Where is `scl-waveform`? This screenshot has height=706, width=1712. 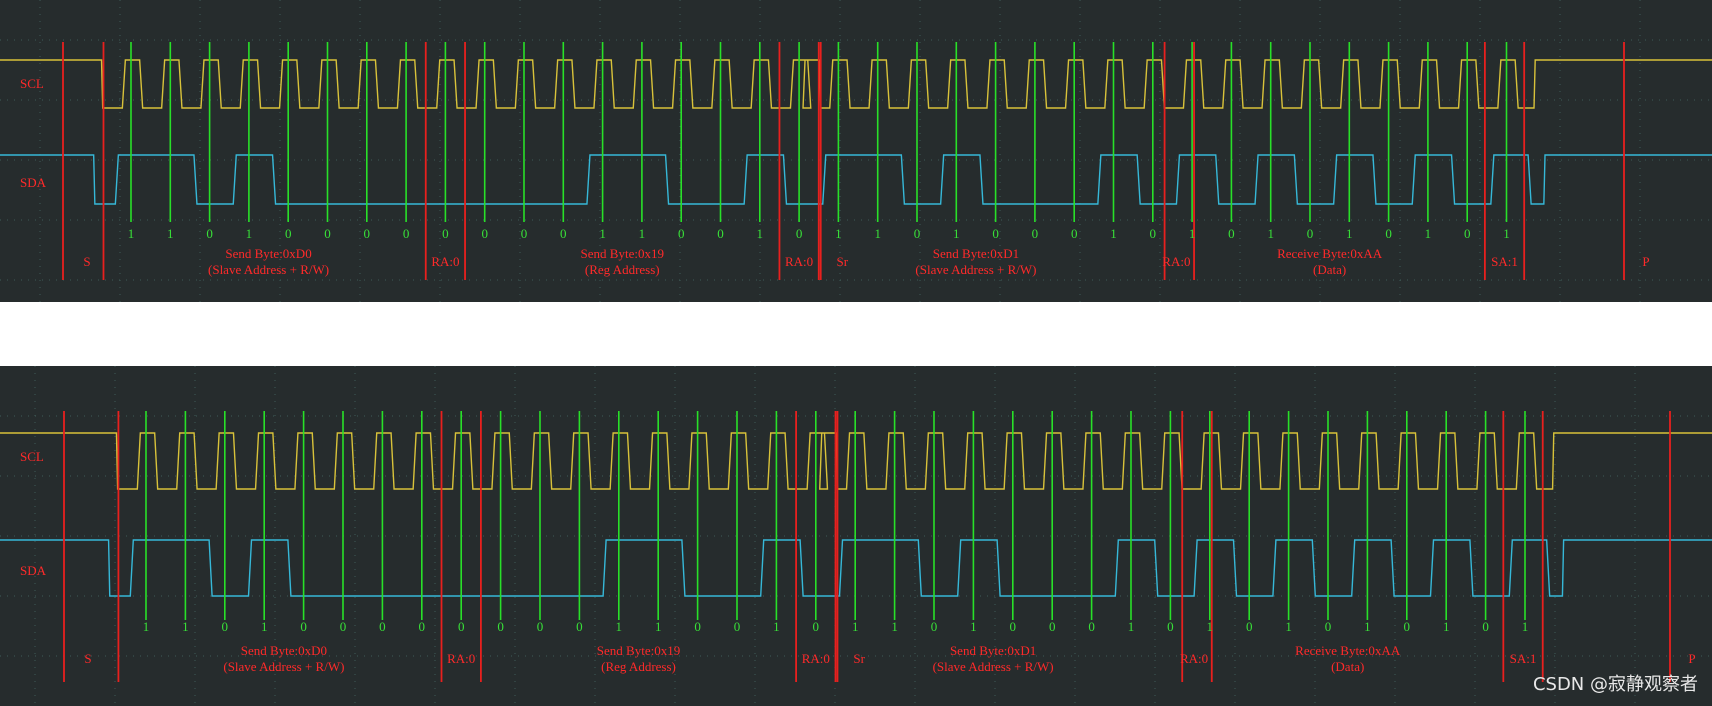
scl-waveform is located at coordinates (856, 84).